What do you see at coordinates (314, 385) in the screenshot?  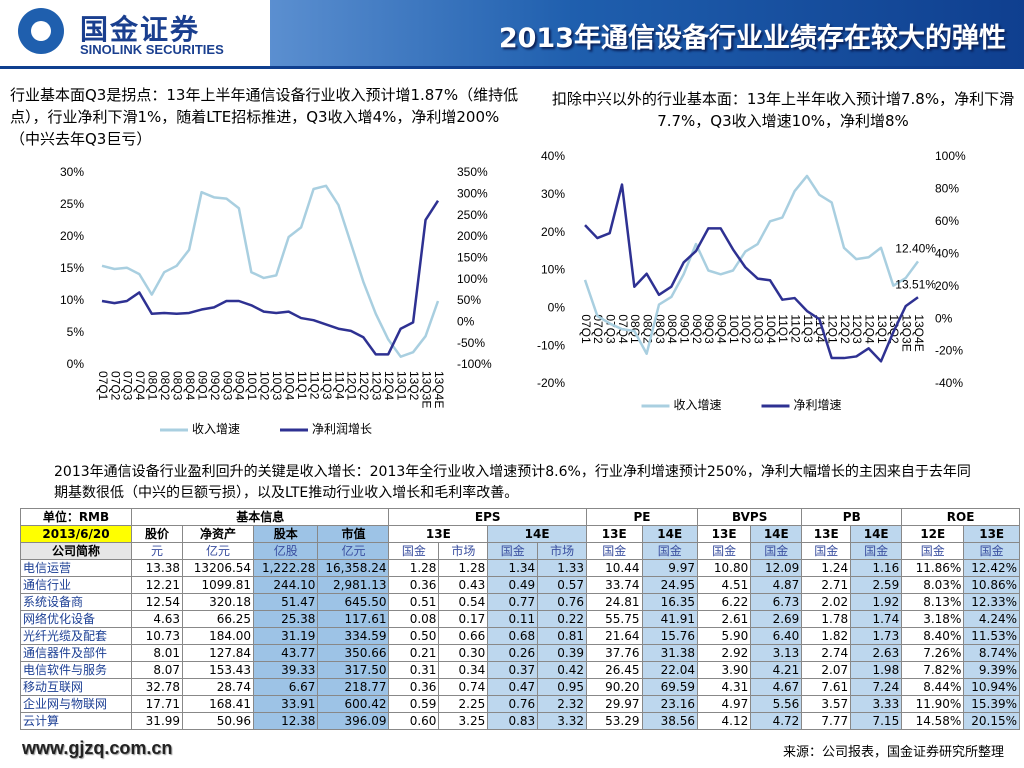 I see `x-tick-label: 11Q2` at bounding box center [314, 385].